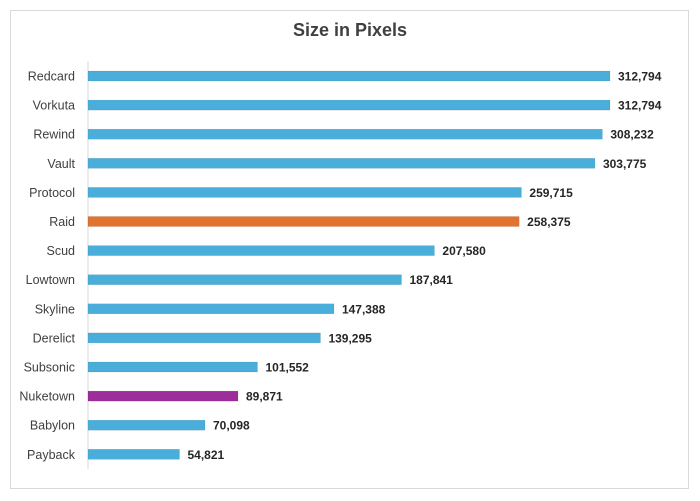 This screenshot has width=700, height=501. Describe the element at coordinates (133, 454) in the screenshot. I see `bar-payback` at that location.